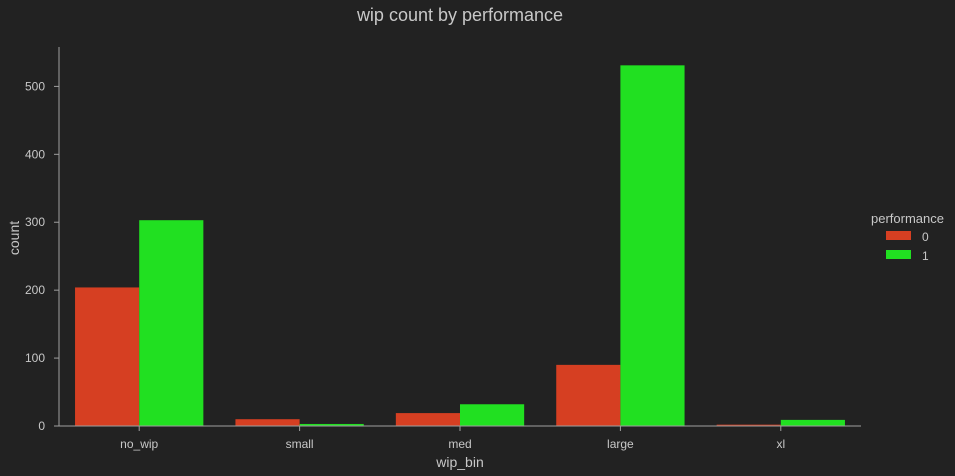 This screenshot has width=955, height=476. Describe the element at coordinates (139, 444) in the screenshot. I see `x-tick-label-no_wip: no_wip` at that location.